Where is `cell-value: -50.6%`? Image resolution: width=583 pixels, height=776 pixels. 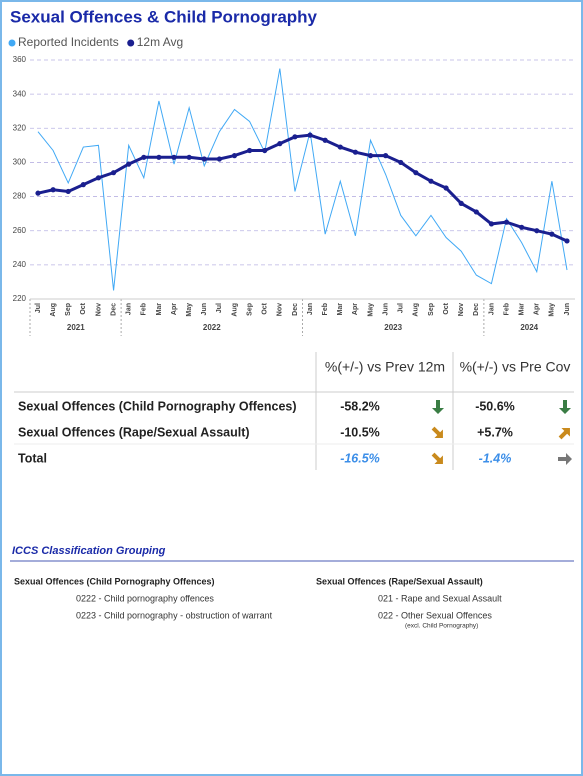 cell-value: -50.6% is located at coordinates (495, 406).